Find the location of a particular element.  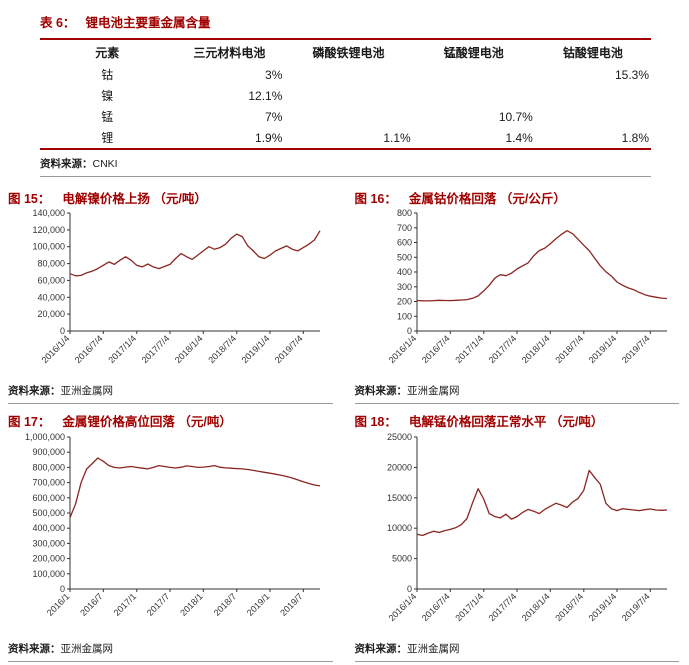

table-6-tag: 表 6： is located at coordinates (58, 23).